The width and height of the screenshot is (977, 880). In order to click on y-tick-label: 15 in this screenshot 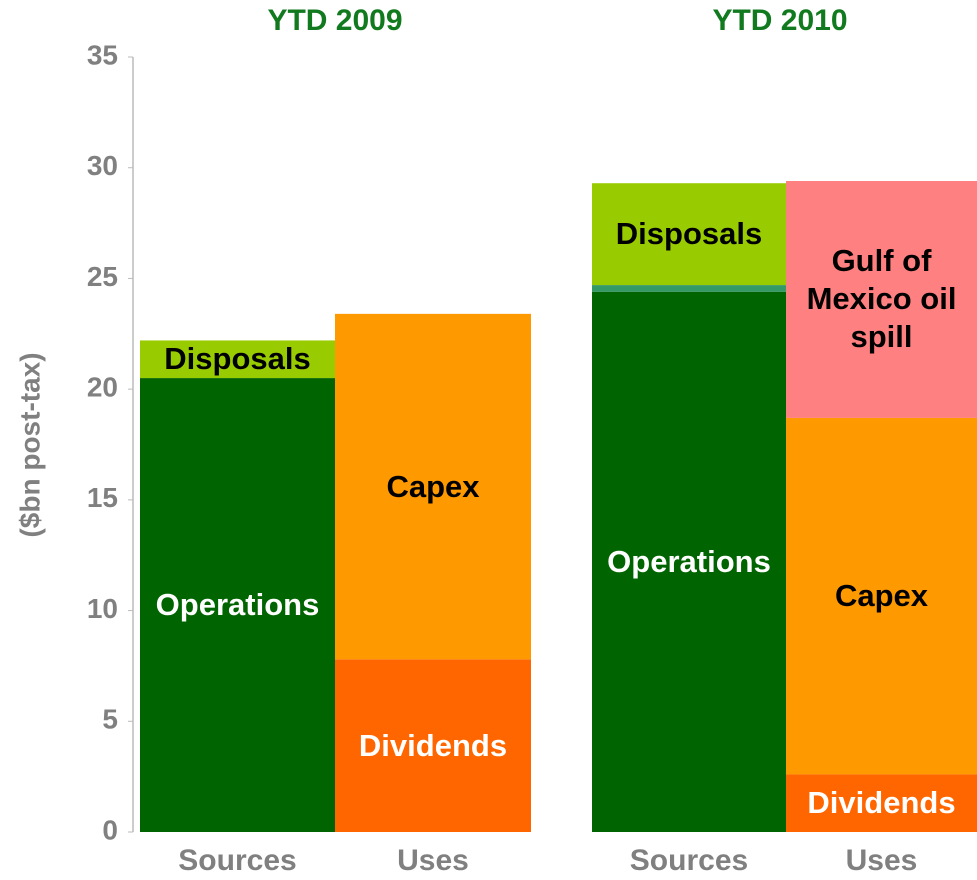, I will do `click(102, 497)`.